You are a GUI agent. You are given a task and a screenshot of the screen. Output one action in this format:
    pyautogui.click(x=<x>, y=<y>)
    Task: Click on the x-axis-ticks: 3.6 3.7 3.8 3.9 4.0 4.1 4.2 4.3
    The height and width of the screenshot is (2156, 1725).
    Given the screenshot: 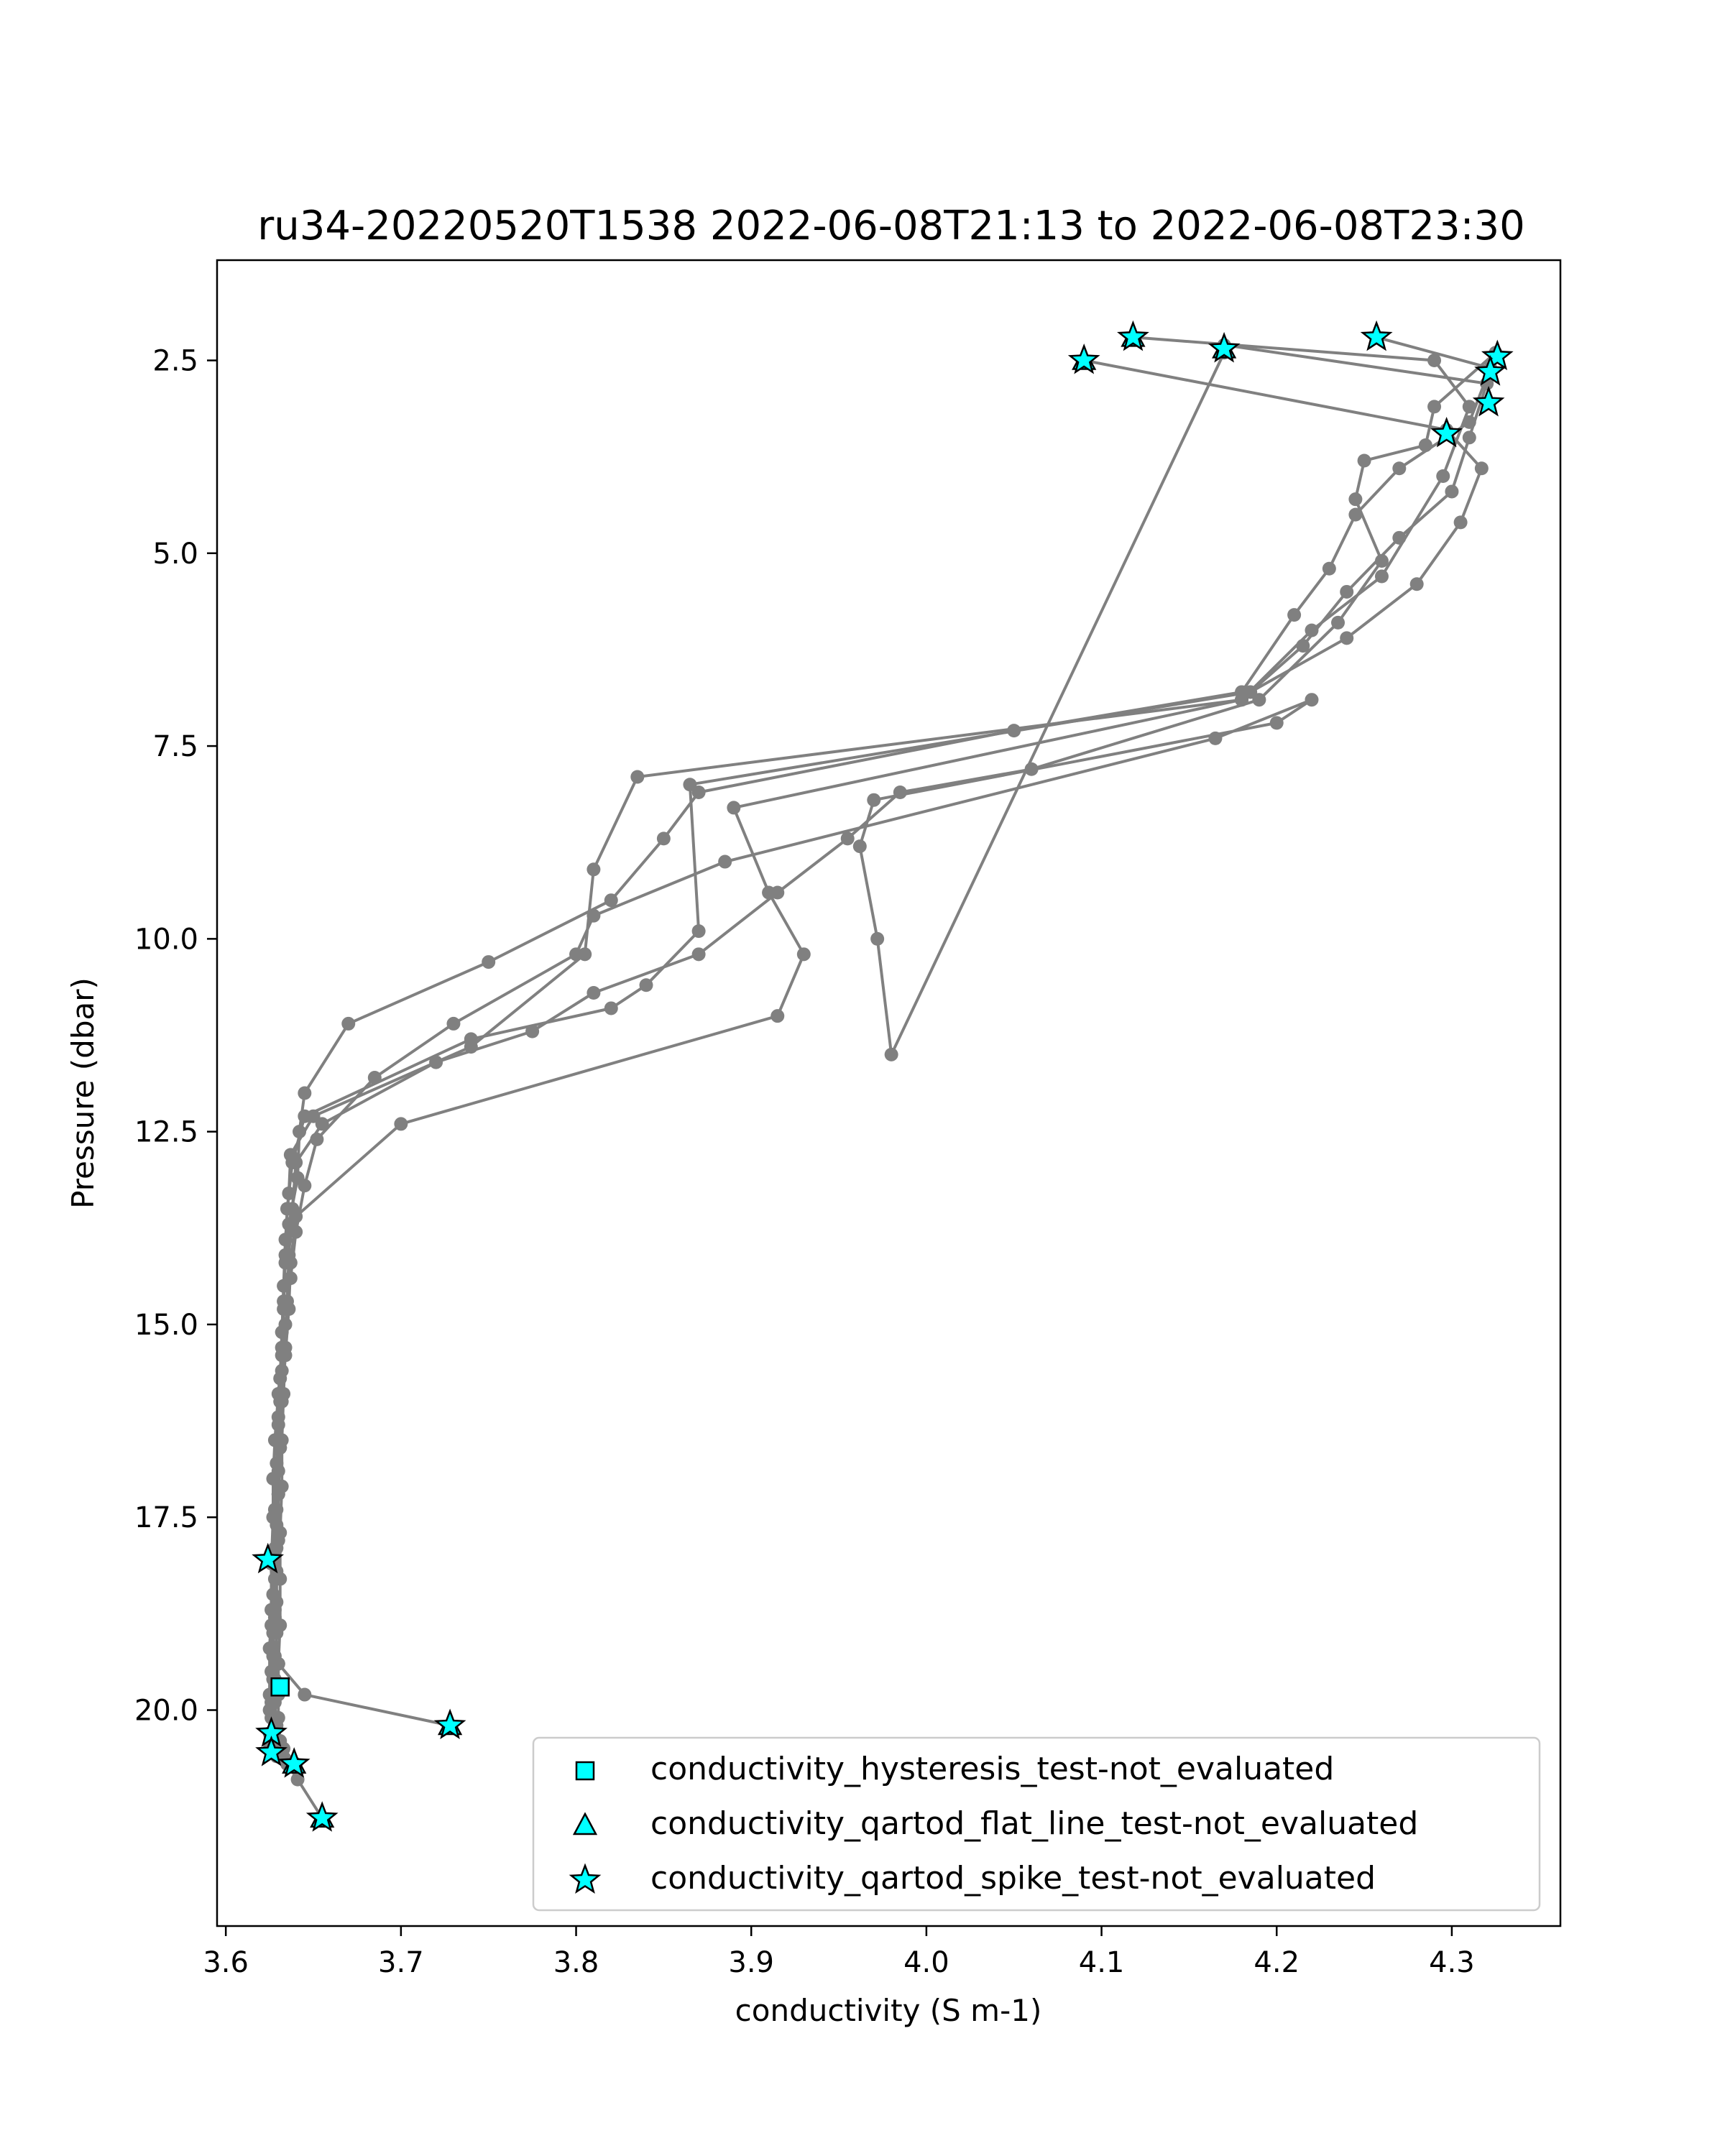 What is the action you would take?
    pyautogui.click(x=839, y=1952)
    